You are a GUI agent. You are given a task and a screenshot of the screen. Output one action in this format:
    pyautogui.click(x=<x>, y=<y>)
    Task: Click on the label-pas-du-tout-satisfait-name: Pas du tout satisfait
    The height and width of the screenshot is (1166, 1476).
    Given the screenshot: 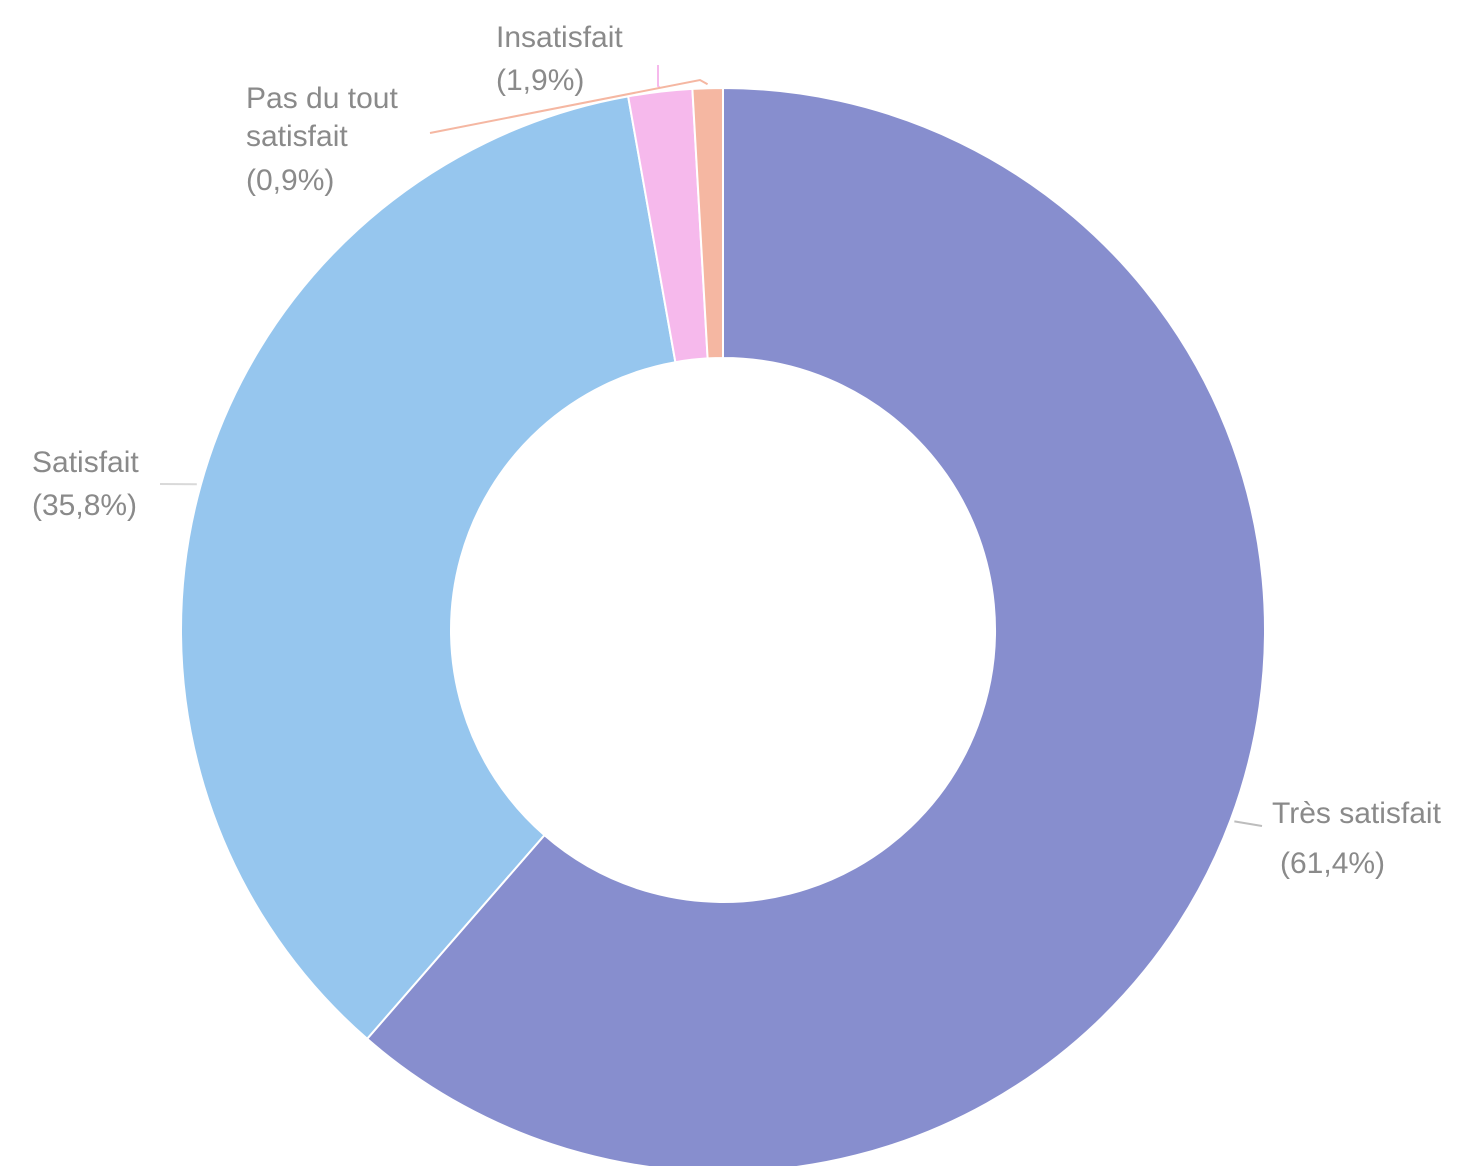 What is the action you would take?
    pyautogui.click(x=326, y=117)
    